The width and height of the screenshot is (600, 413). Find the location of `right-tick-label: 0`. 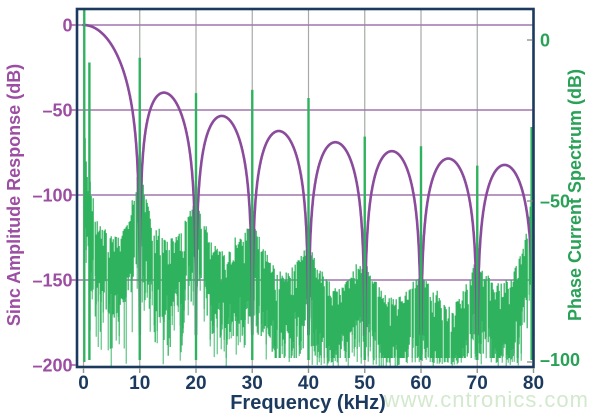

right-tick-label: 0 is located at coordinates (545, 41).